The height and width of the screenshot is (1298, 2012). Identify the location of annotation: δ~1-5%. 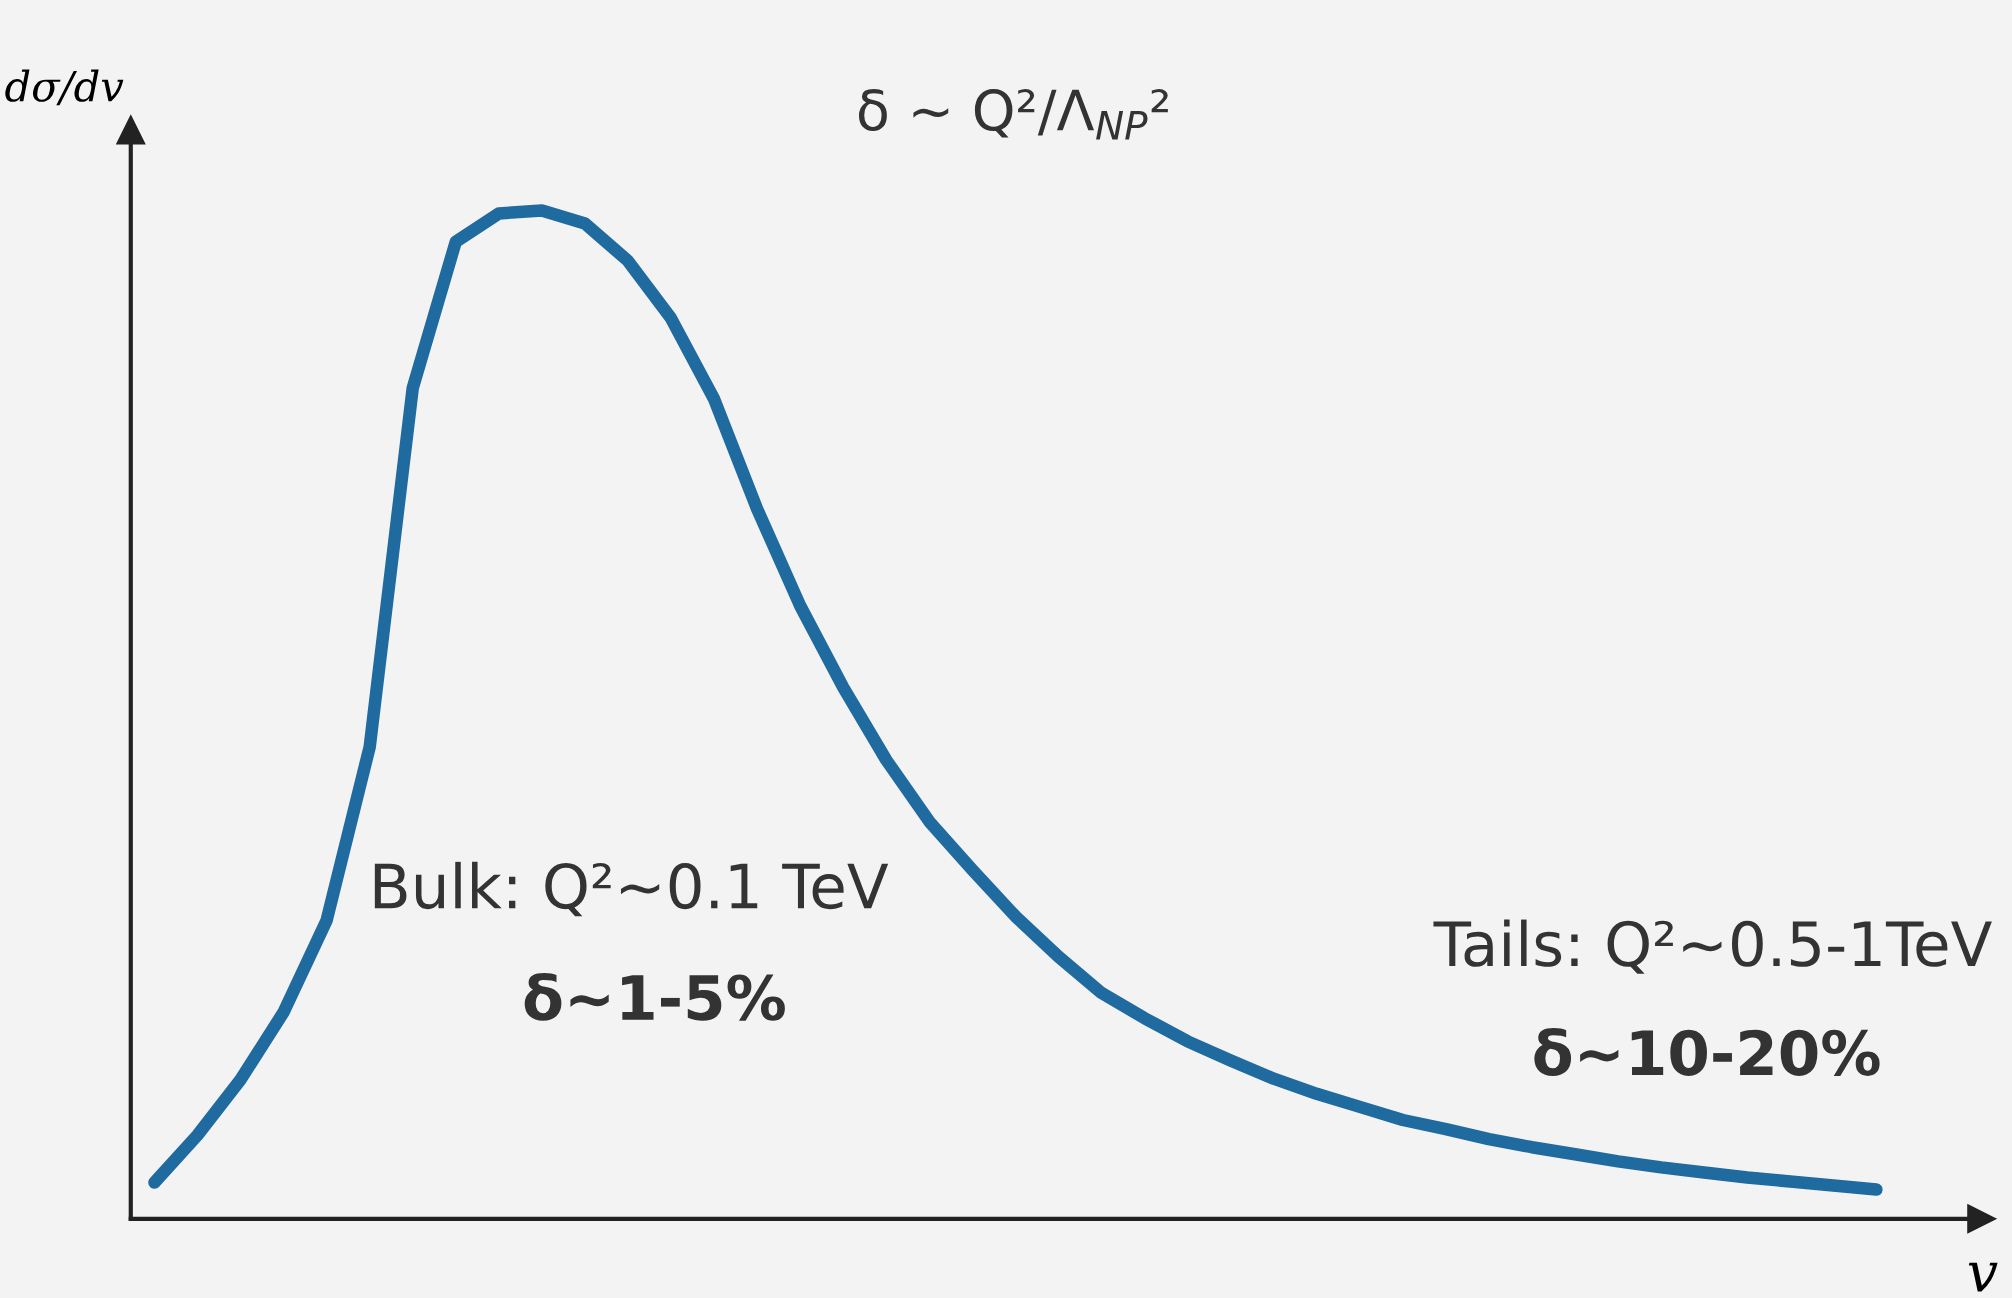
(654, 996).